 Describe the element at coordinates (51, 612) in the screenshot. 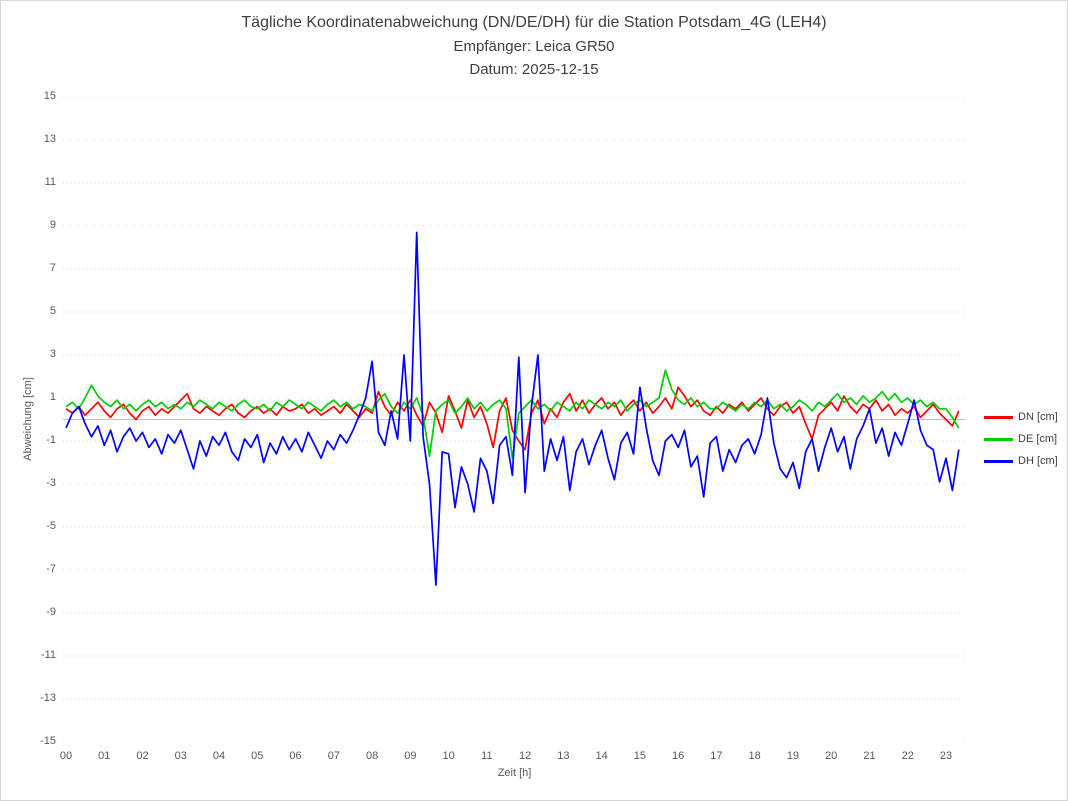

I see `y-tick-label: -9` at that location.